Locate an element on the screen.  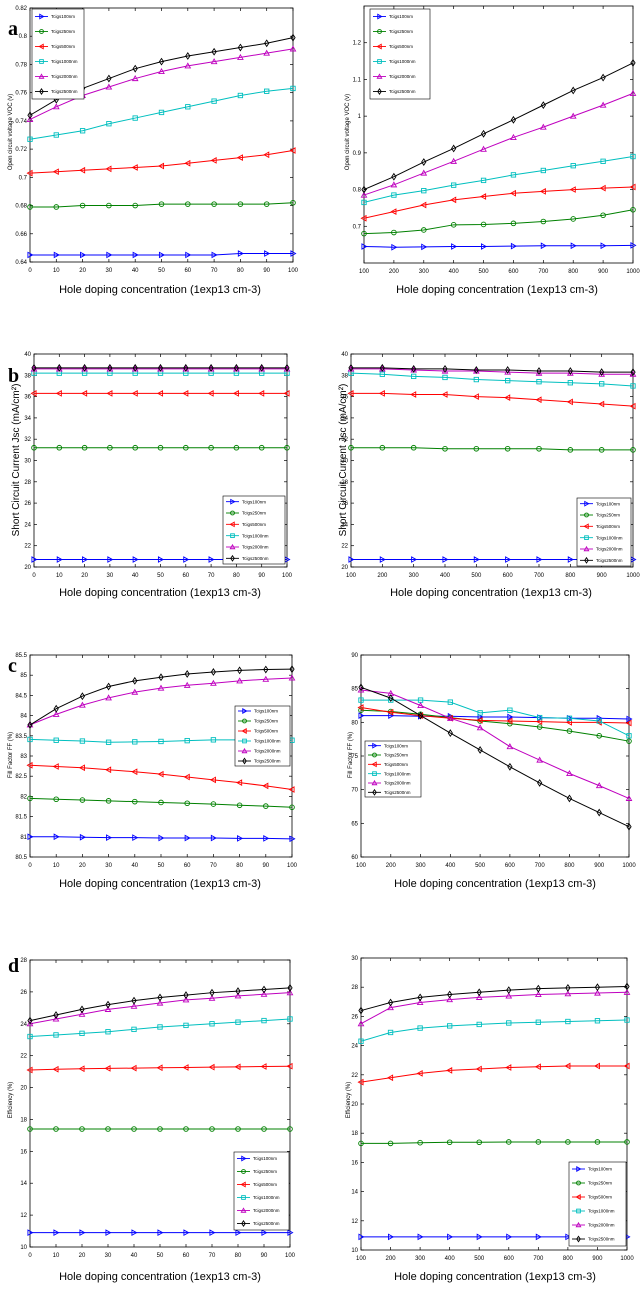
x-tick-label: 20 is located at coordinates (84, 576).